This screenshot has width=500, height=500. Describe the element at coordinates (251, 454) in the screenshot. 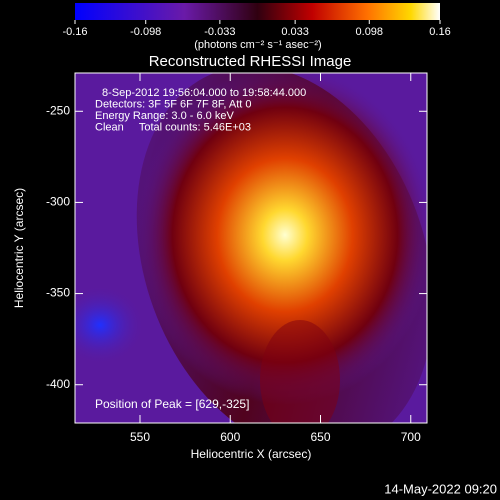

I see `x-axis-label: Heliocentric X (arcsec)` at that location.